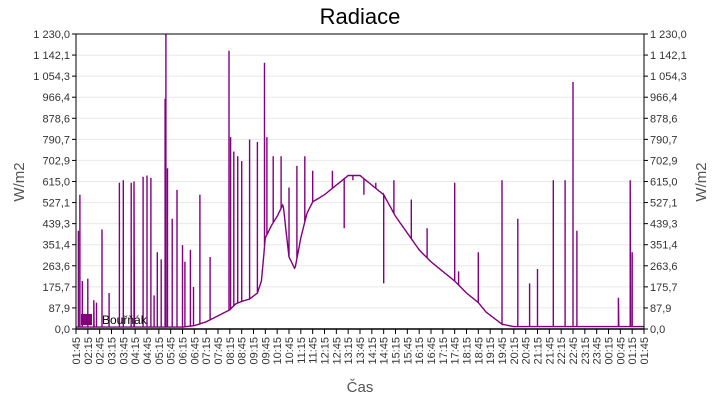  What do you see at coordinates (468, 351) in the screenshot?
I see `x-tick-label: 18:15` at bounding box center [468, 351].